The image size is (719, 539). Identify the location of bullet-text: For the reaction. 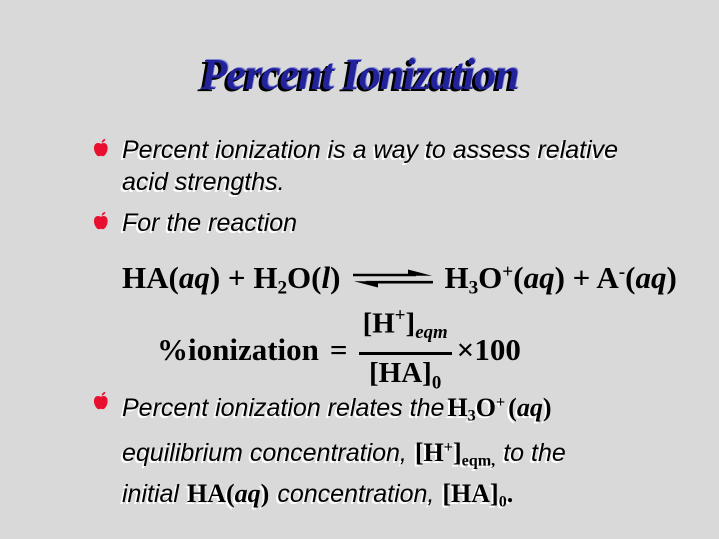
(209, 223).